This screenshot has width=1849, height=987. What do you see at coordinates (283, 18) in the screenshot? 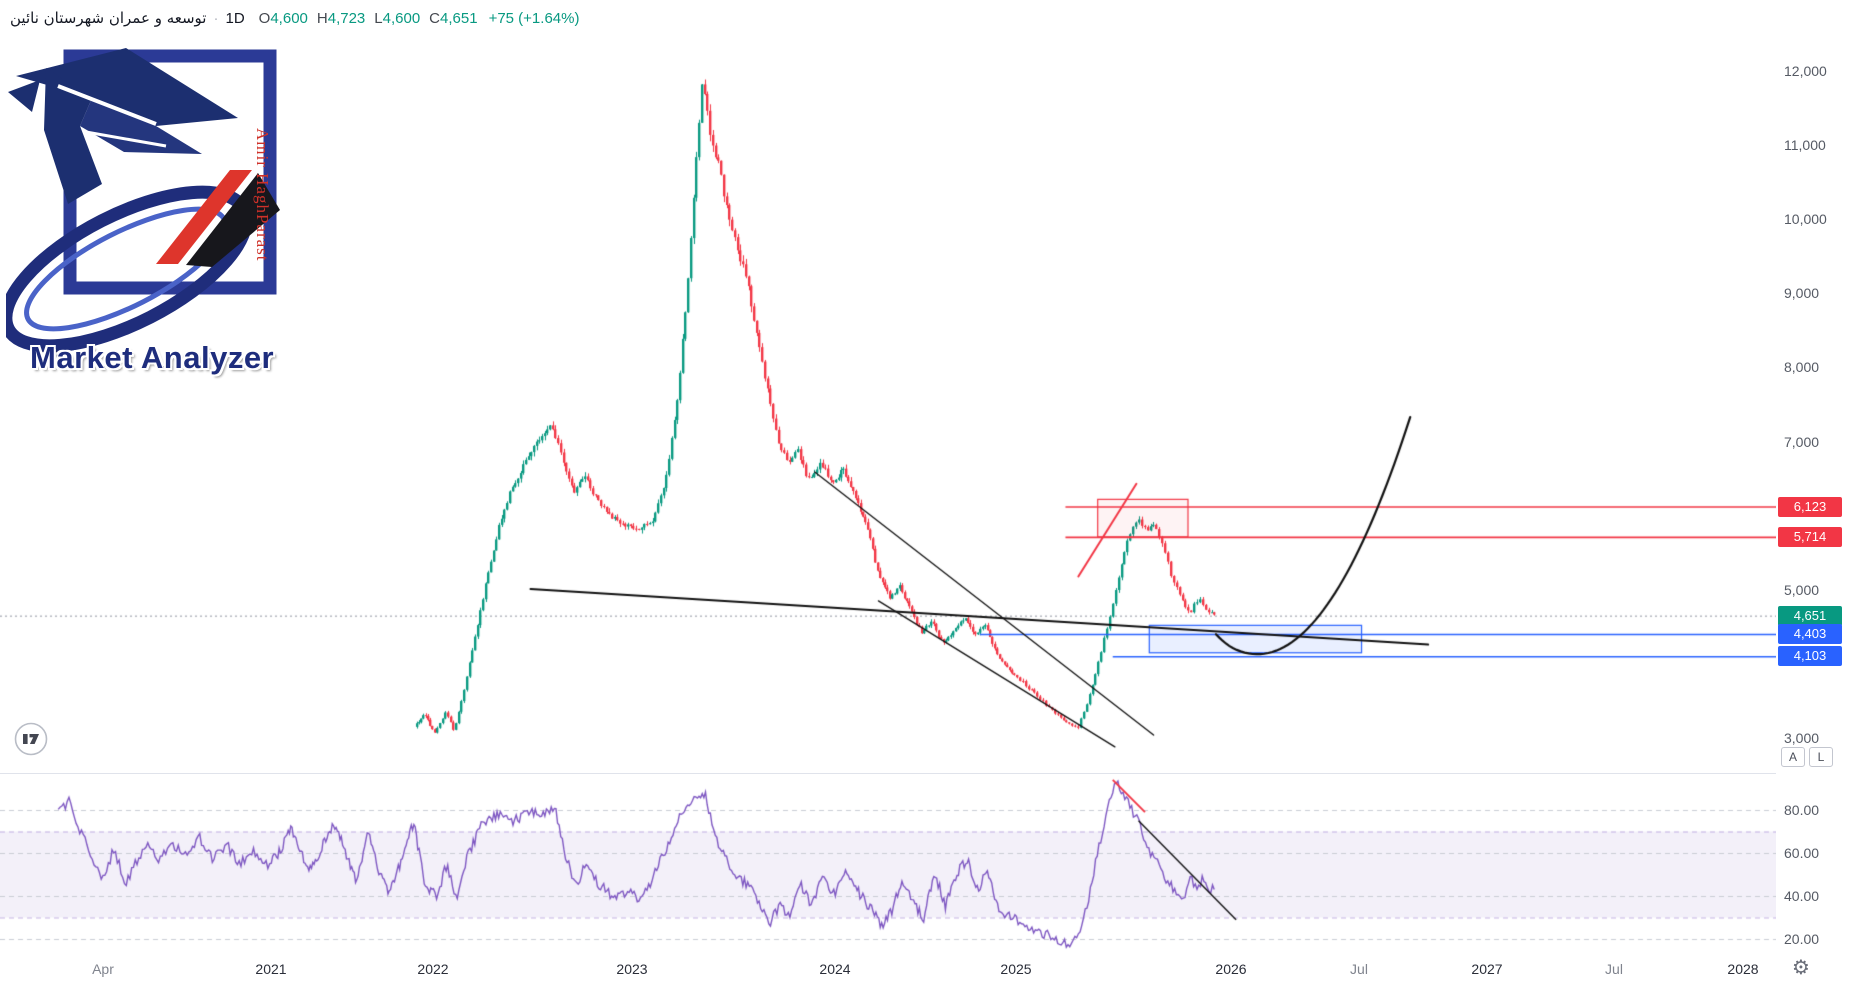
I see `ohlc-open: O4,600` at bounding box center [283, 18].